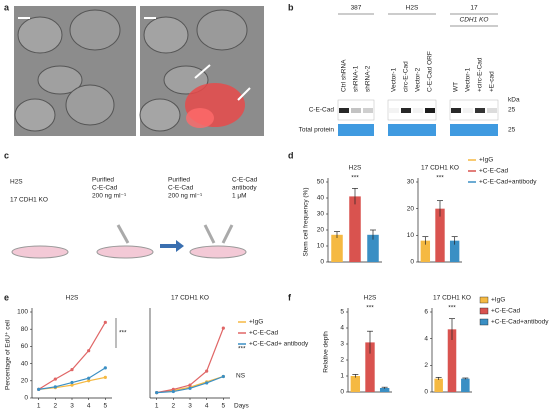  Describe the element at coordinates (29, 200) in the screenshot. I see `cell-line: 17 CDH1 KO` at that location.